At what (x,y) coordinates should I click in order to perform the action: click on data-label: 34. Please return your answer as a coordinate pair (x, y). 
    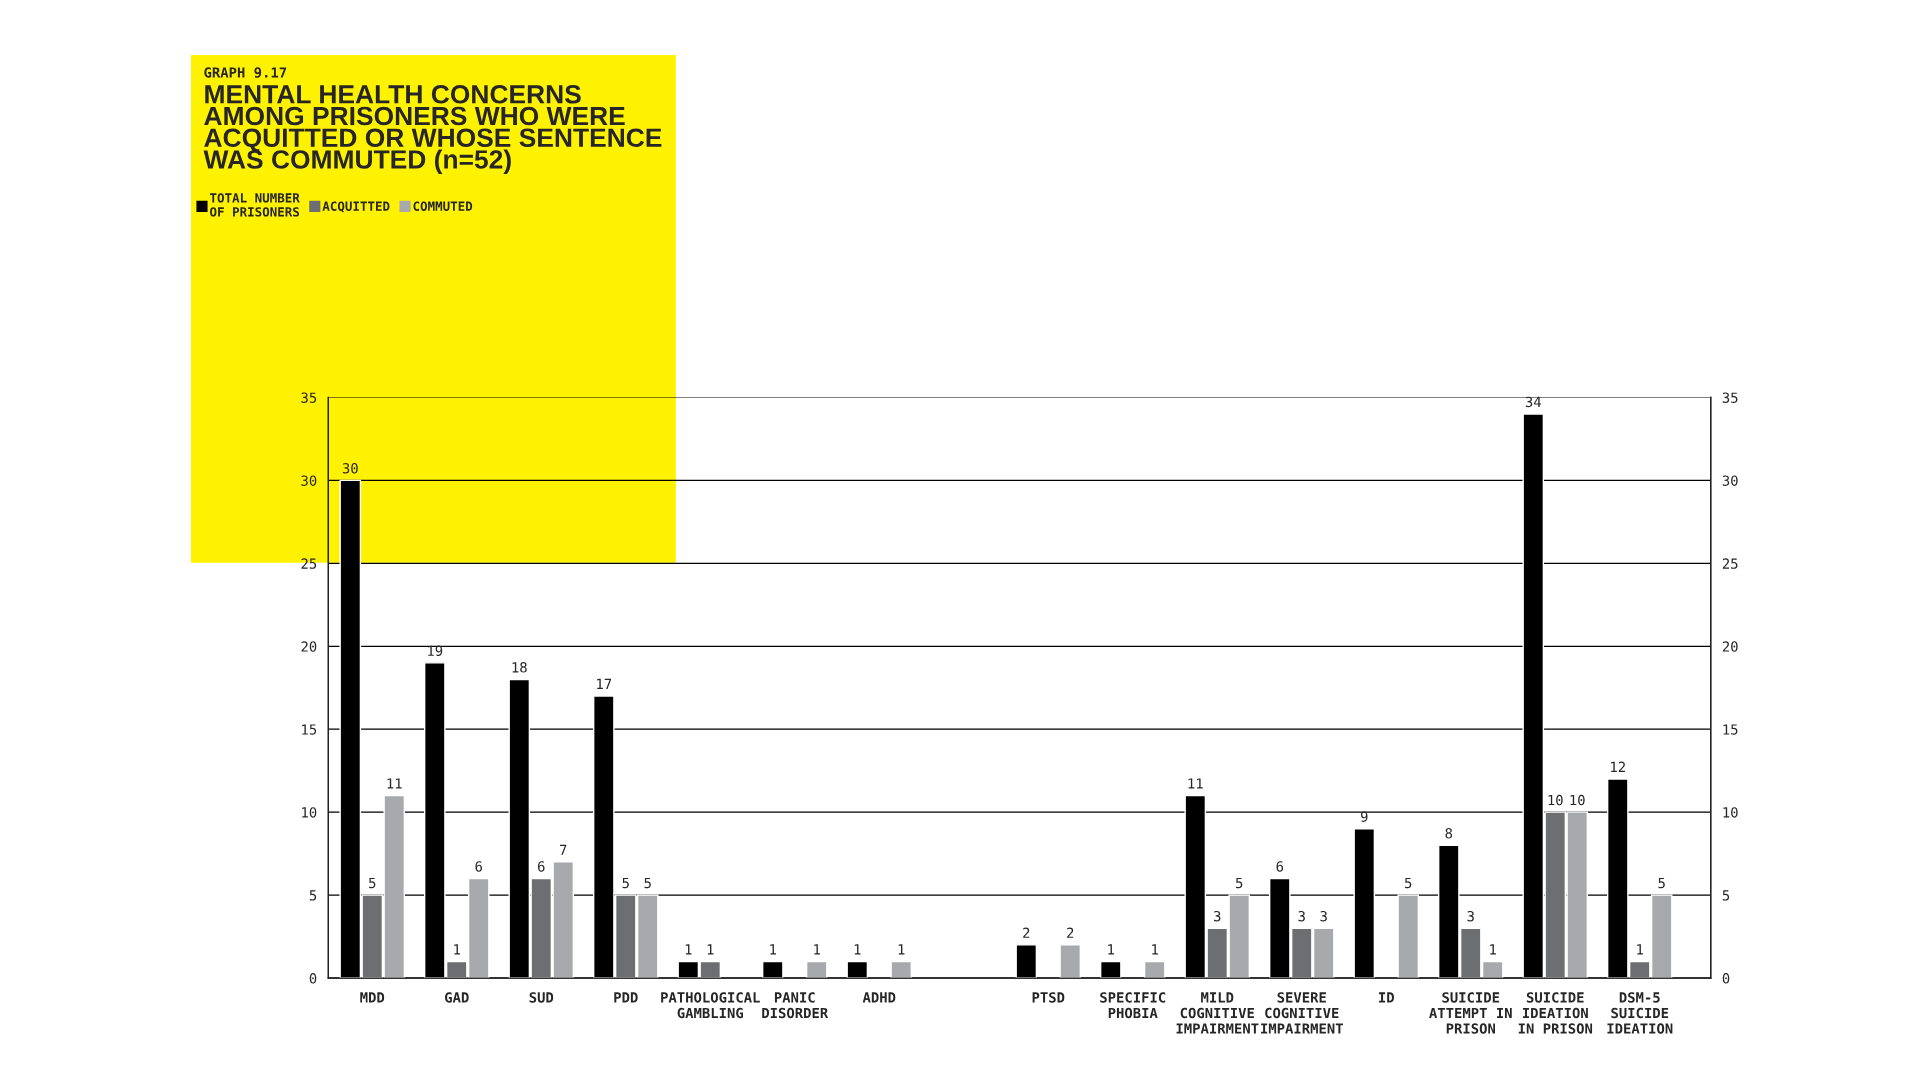
    Looking at the image, I should click on (1533, 402).